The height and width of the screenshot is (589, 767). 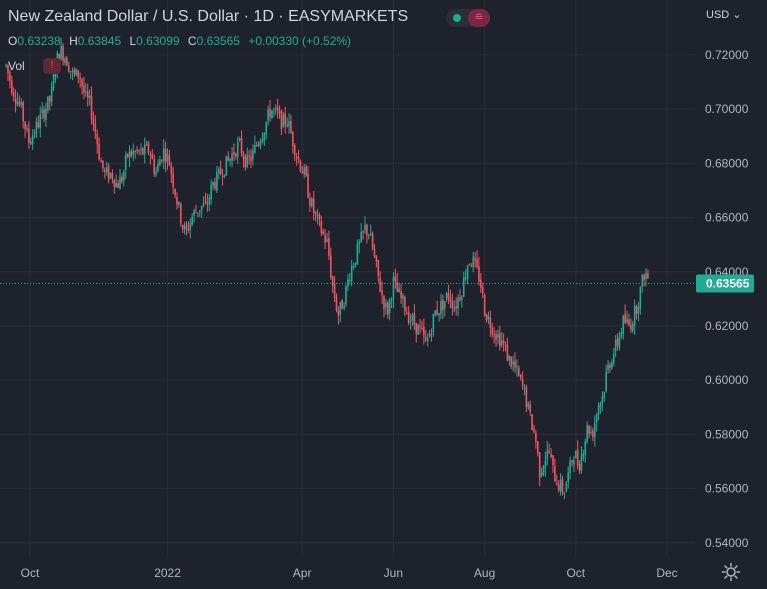 I want to click on market-status-pill: ≘, so click(x=468, y=18).